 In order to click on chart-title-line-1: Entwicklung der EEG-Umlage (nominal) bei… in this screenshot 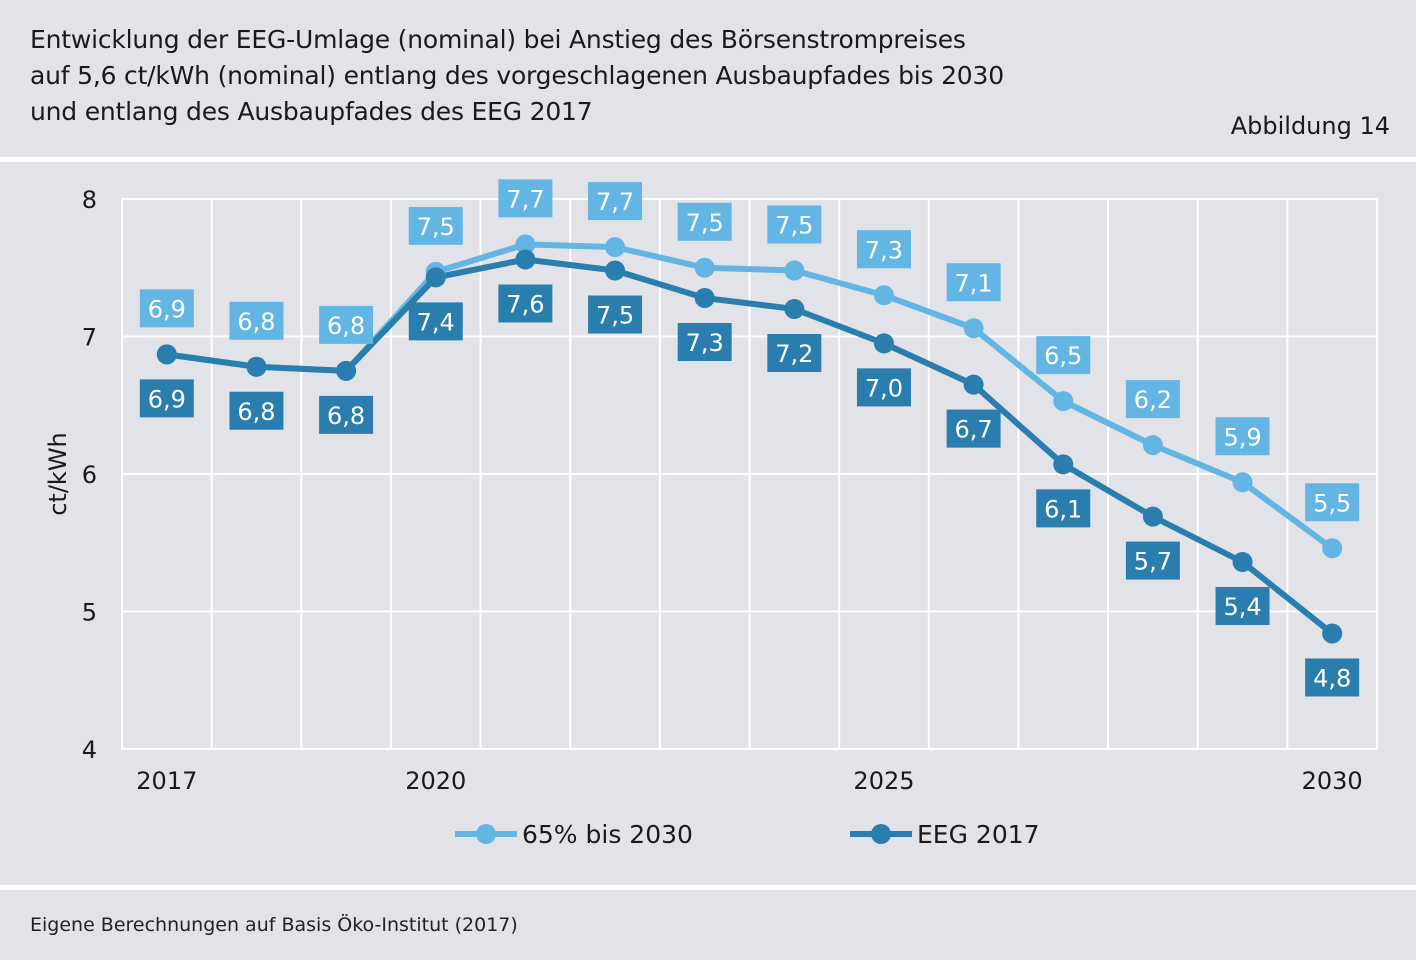, I will do `click(498, 39)`.